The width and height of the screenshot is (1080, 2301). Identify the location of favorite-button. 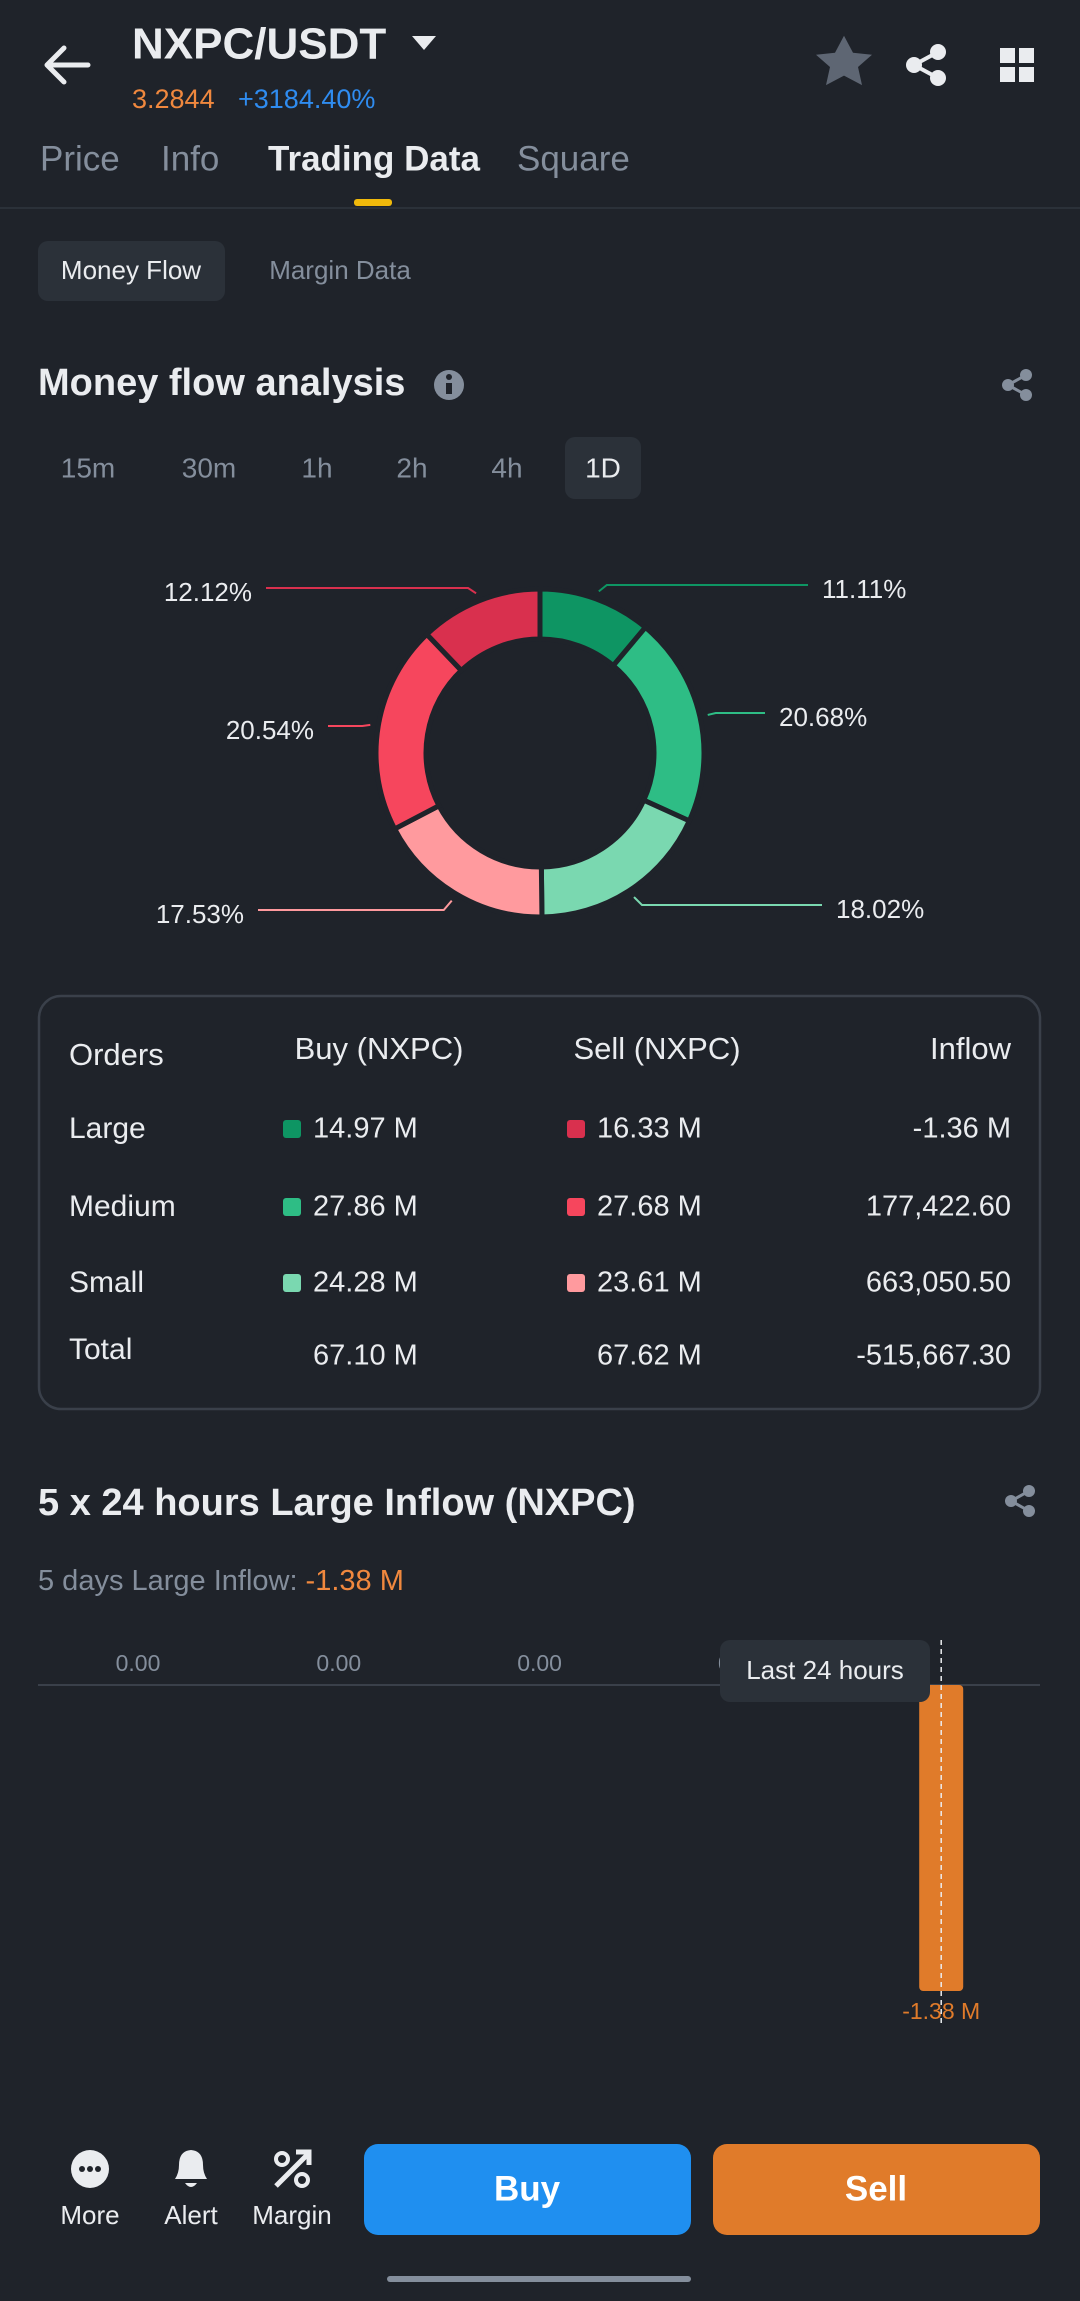
(844, 60).